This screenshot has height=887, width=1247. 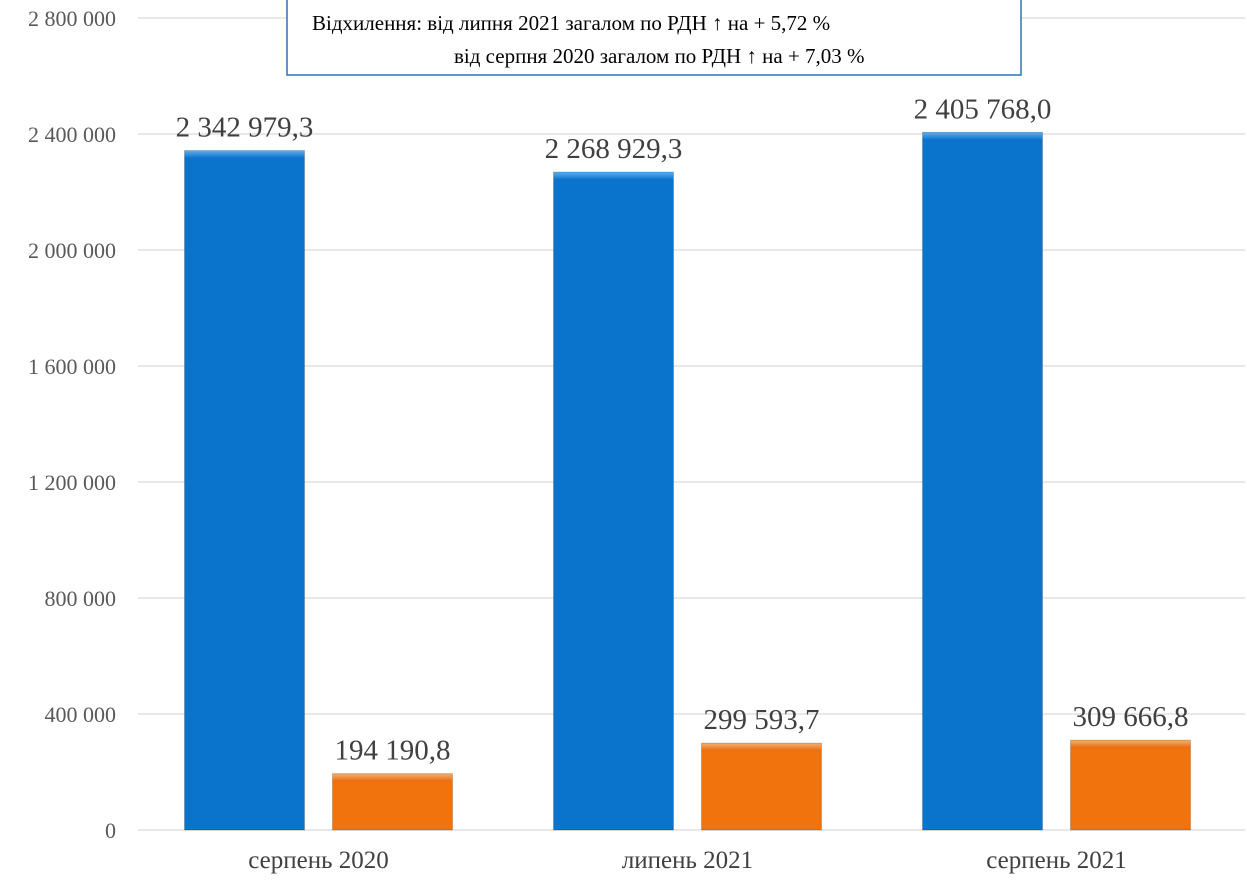 I want to click on y-tick-label: 1 200 000, so click(x=72, y=482).